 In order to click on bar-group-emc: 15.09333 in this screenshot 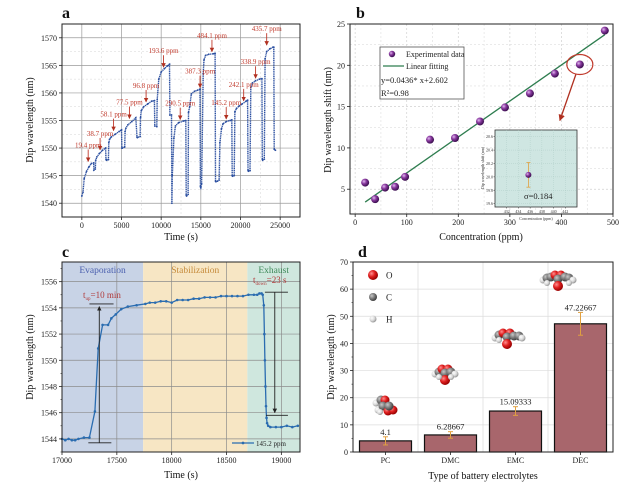, I will do `click(515, 425)`.